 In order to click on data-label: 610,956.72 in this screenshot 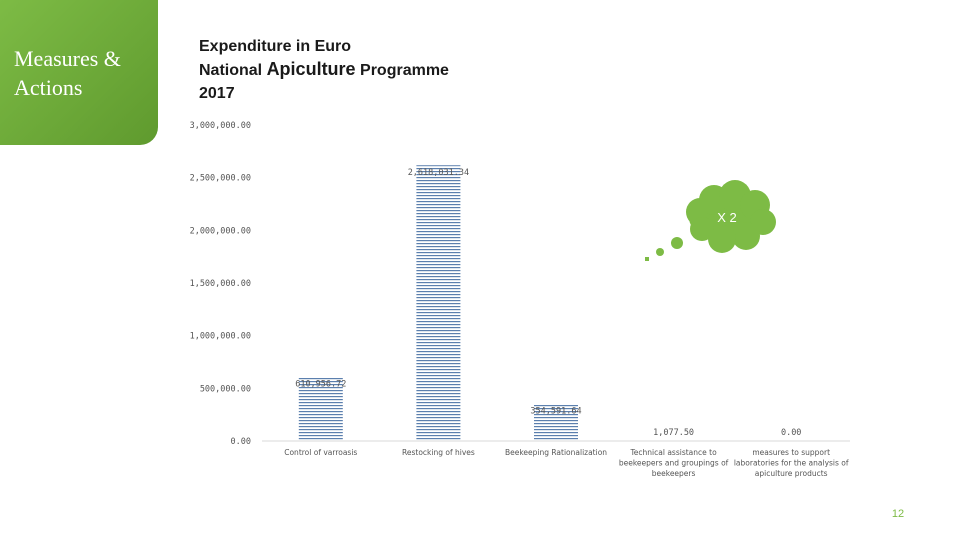, I will do `click(320, 385)`.